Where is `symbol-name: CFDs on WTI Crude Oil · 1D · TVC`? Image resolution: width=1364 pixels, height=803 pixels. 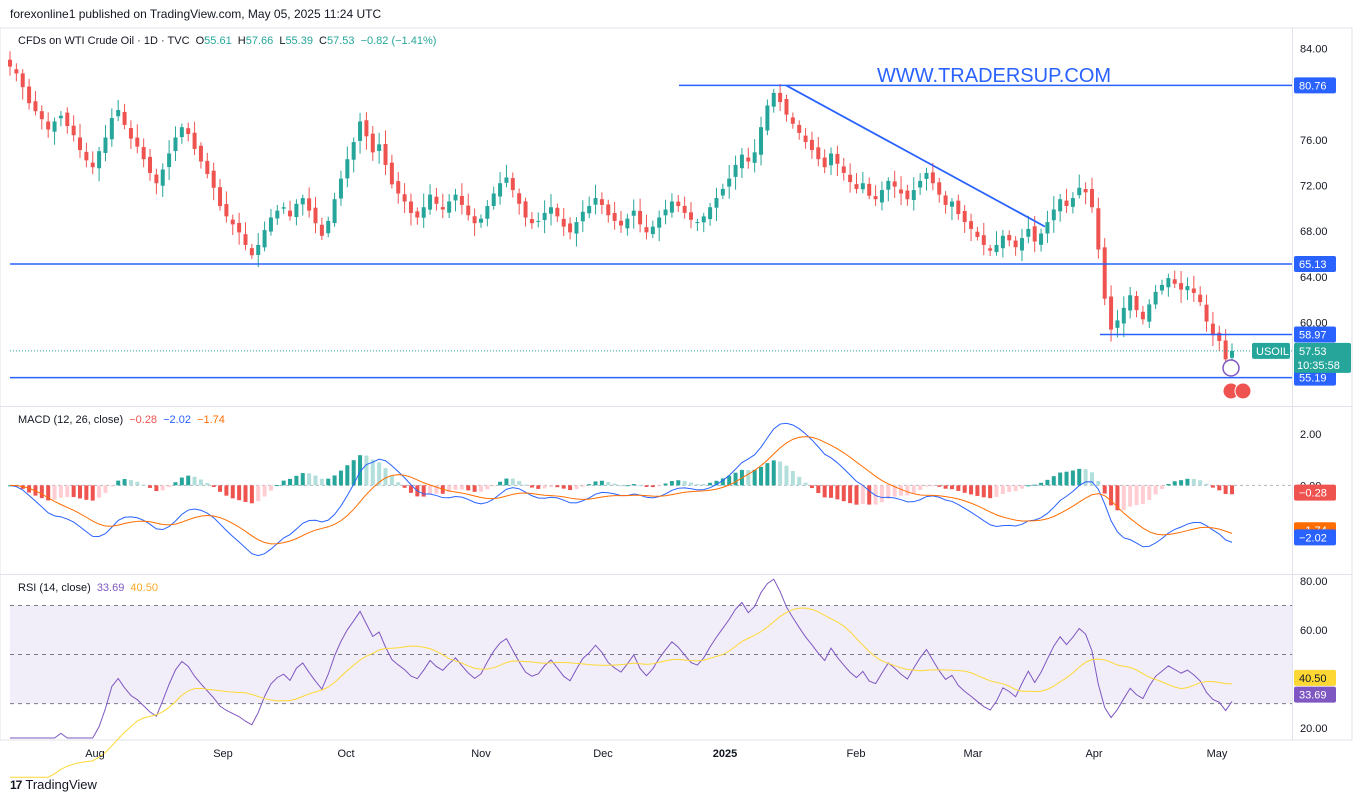
symbol-name: CFDs on WTI Crude Oil · 1D · TVC is located at coordinates (104, 41).